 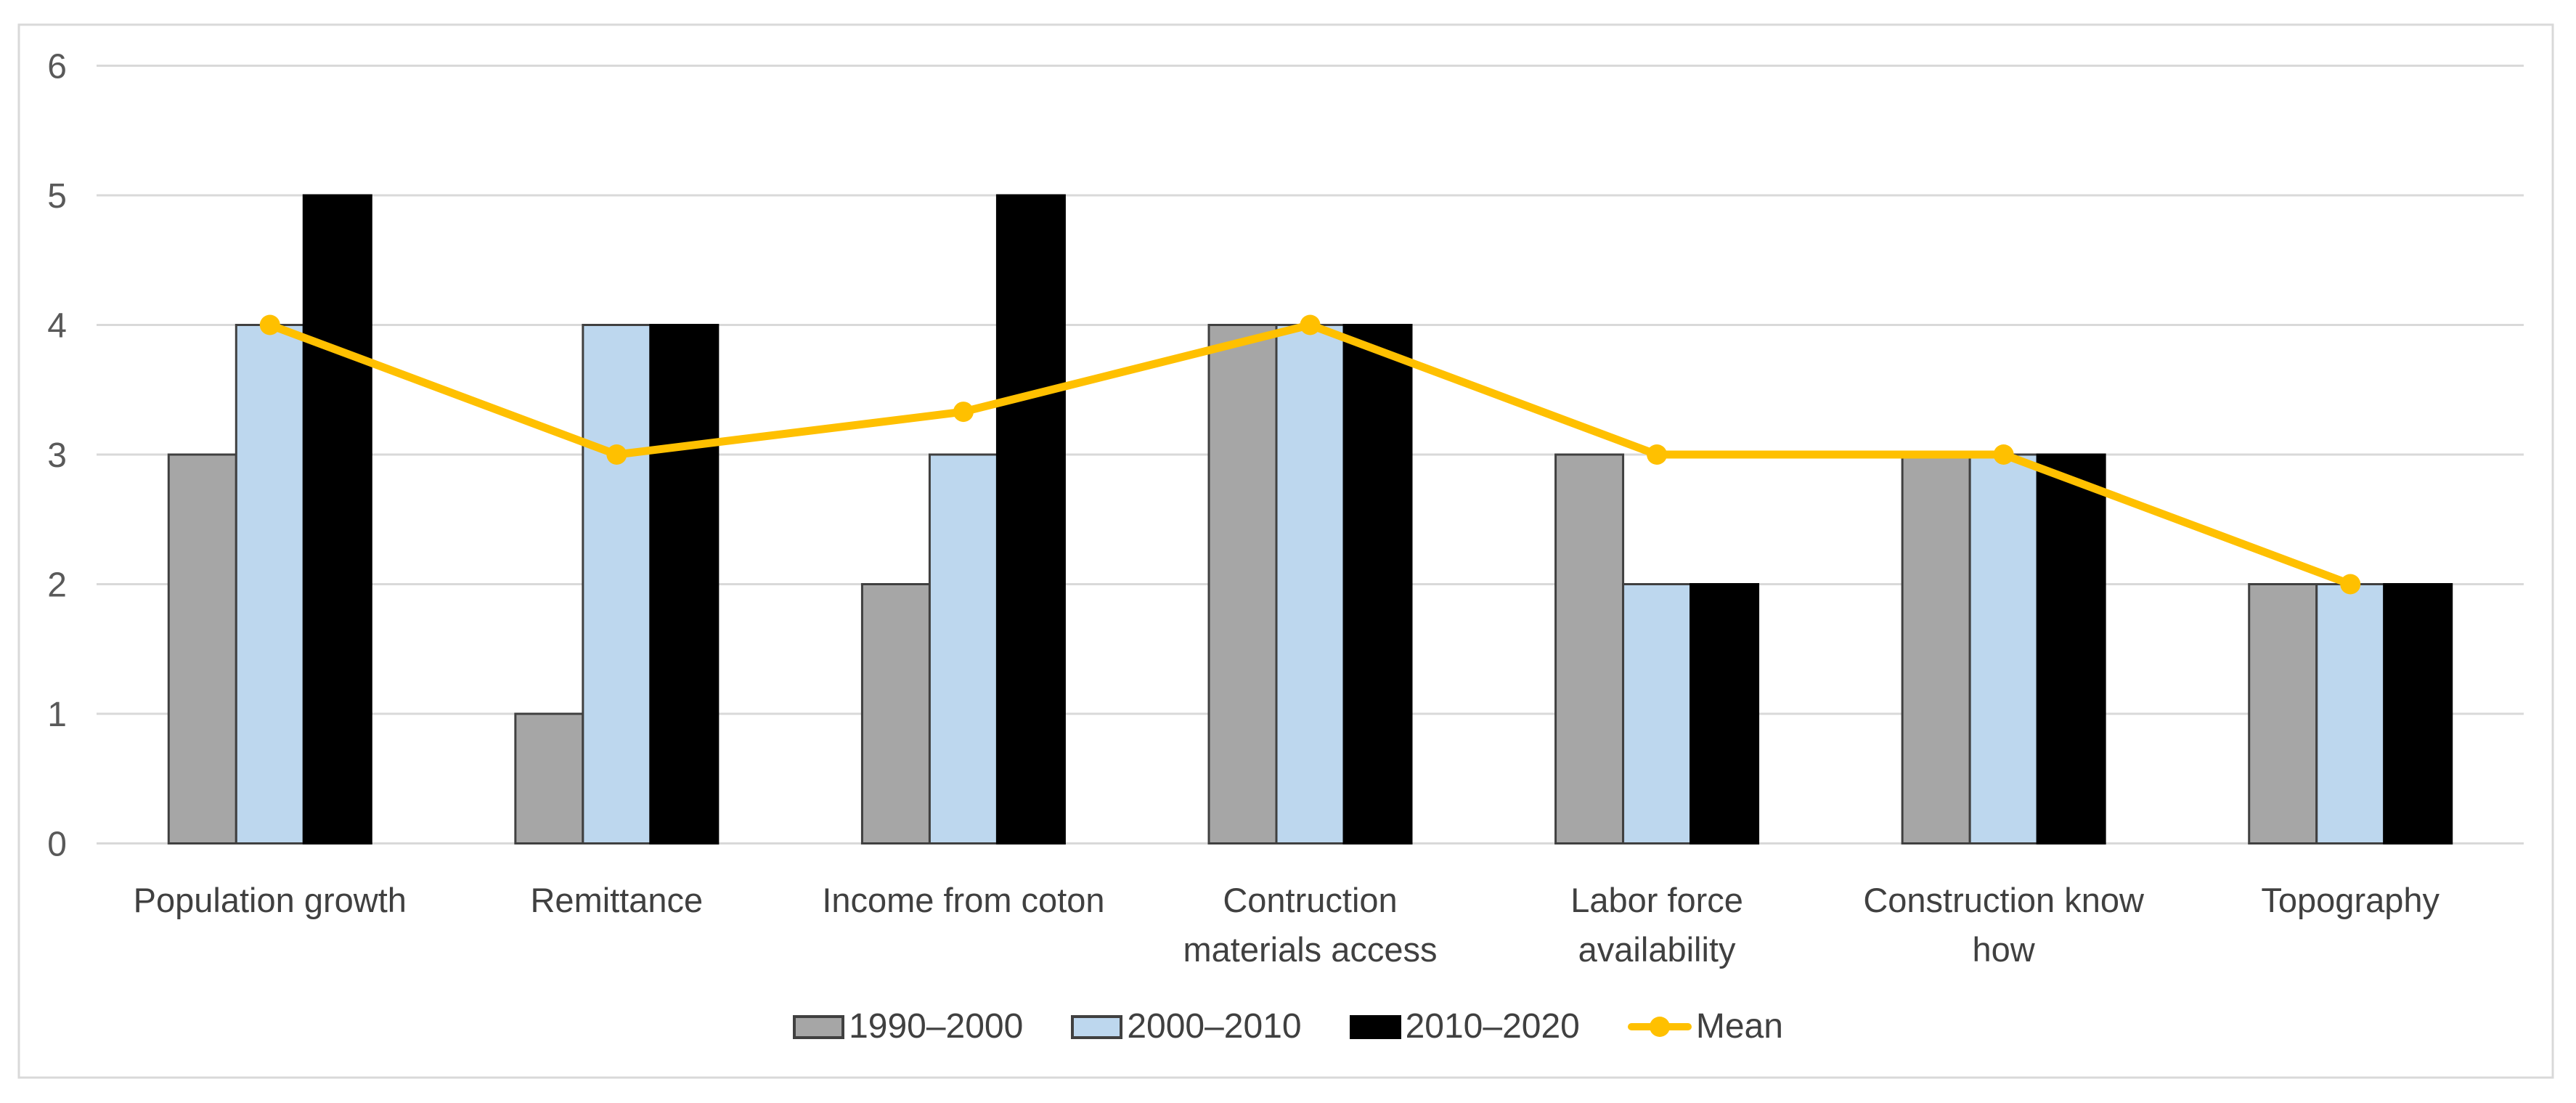 What do you see at coordinates (1310, 900) in the screenshot?
I see `category-label: Contruction` at bounding box center [1310, 900].